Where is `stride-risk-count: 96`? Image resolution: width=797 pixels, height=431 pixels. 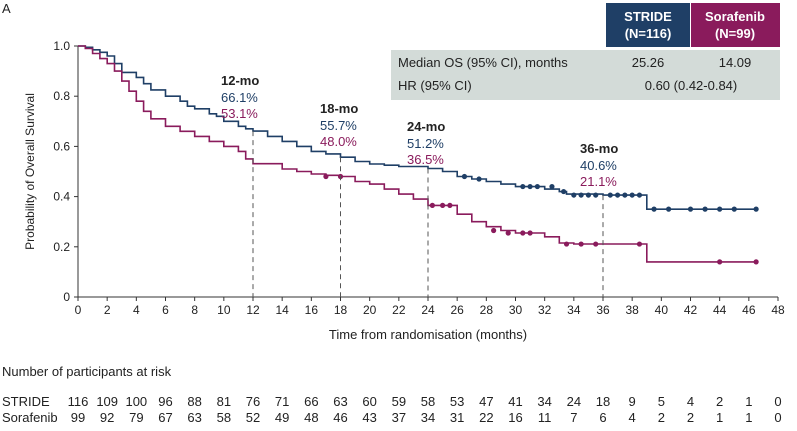
stride-risk-count: 96 is located at coordinates (165, 401).